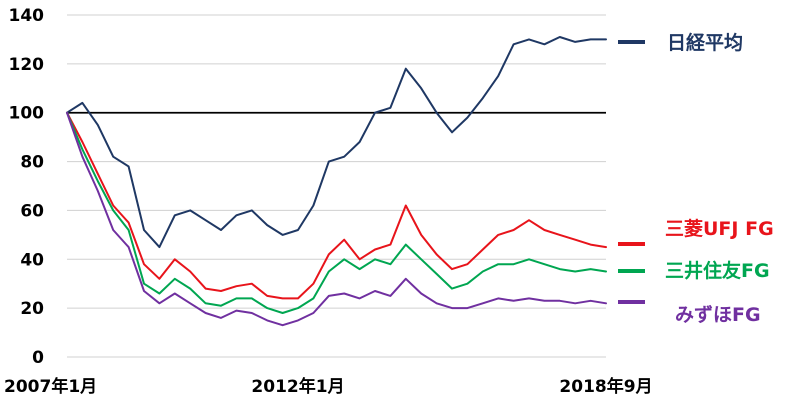 This screenshot has height=402, width=808. Describe the element at coordinates (605, 386) in the screenshot. I see `x-tick-label: 2018年9月` at that location.